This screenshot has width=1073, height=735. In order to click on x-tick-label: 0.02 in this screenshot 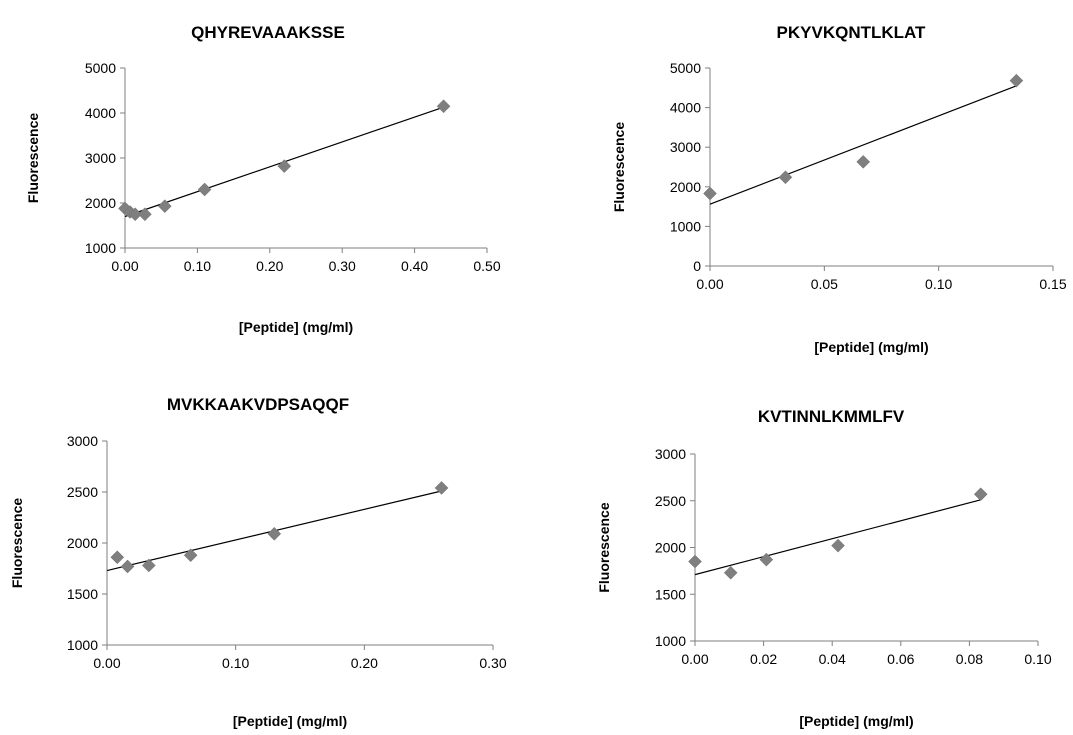, I will do `click(763, 659)`.